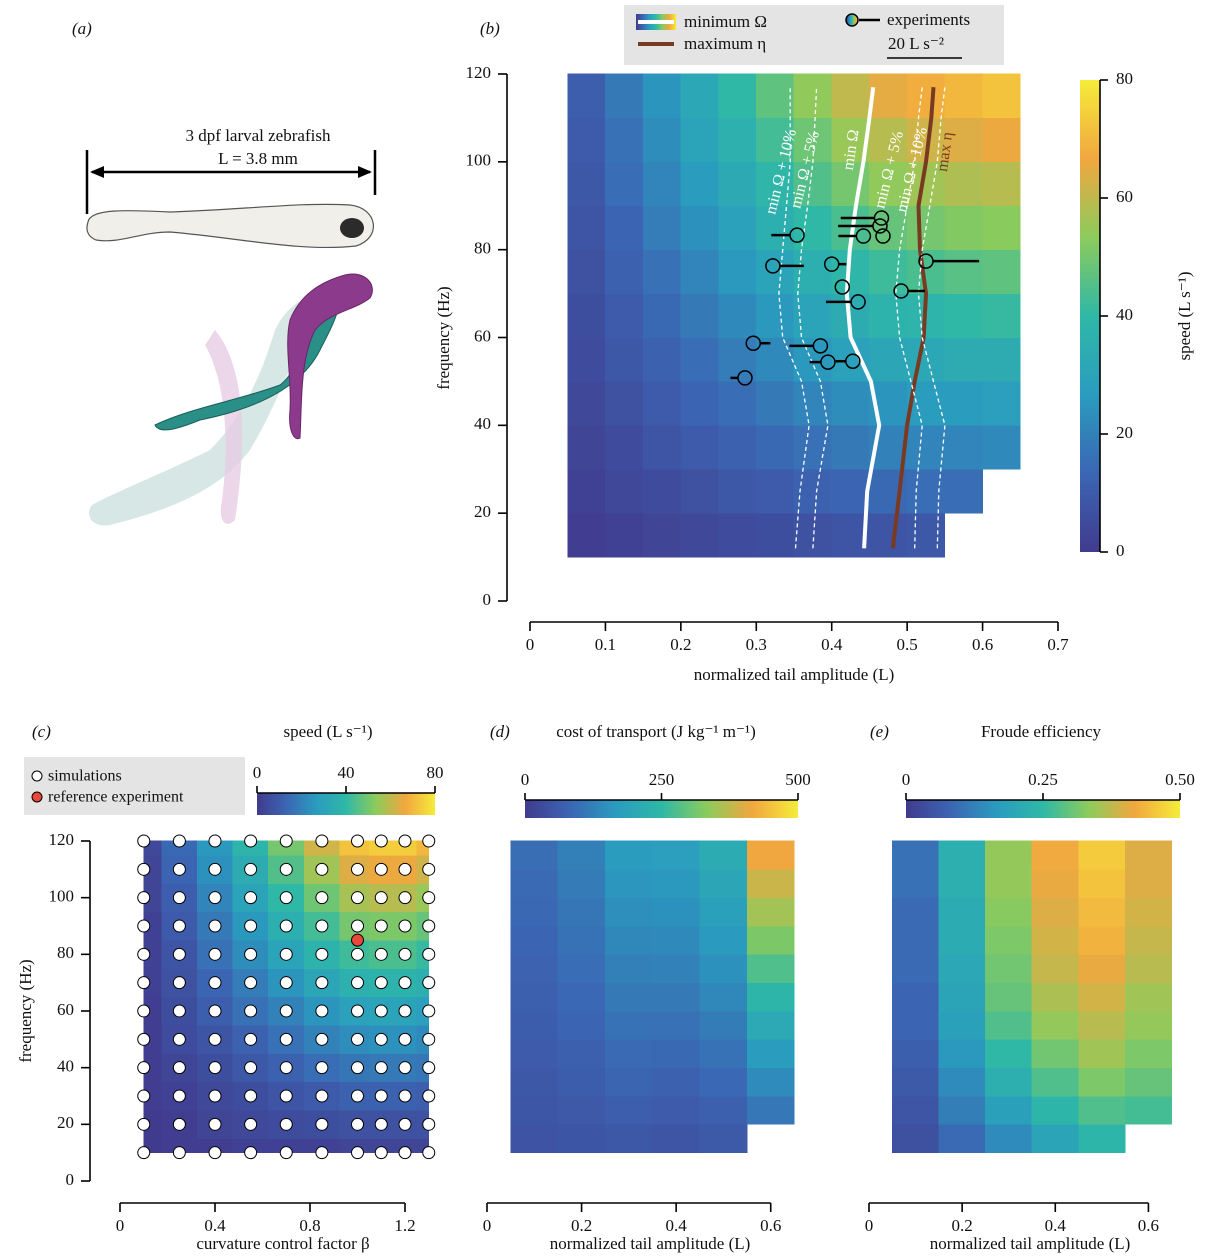 The image size is (1207, 1256). What do you see at coordinates (1043, 779) in the screenshot?
I see `colorbar-tick-label: 0.25` at bounding box center [1043, 779].